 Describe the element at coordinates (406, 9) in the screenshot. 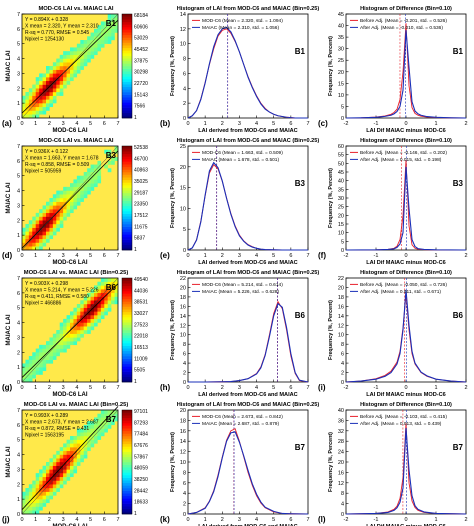

I see `diff-title: Histogram of Difference (Bin=0.10)` at that location.